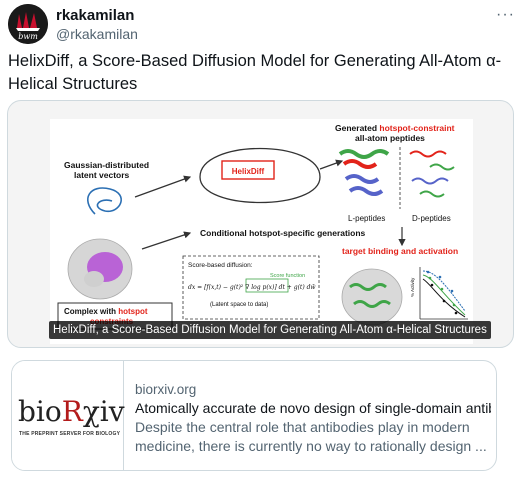  Describe the element at coordinates (106, 165) in the screenshot. I see `latent-label-a: Gaussian-distributed` at that location.